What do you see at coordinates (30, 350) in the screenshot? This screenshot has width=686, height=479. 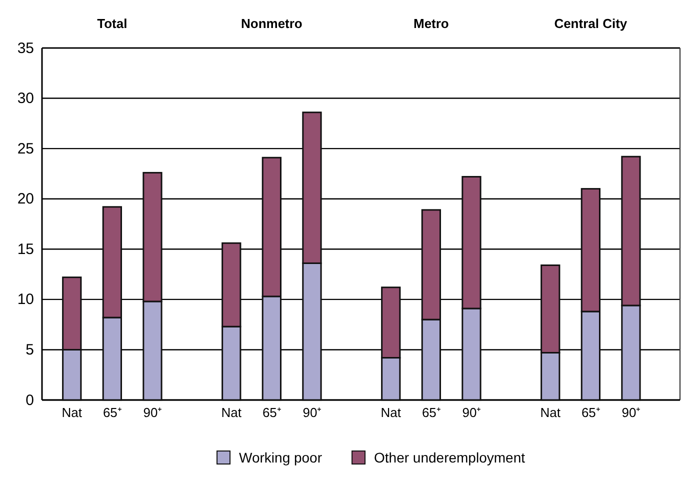 I see `y-tick-label: 5` at bounding box center [30, 350].